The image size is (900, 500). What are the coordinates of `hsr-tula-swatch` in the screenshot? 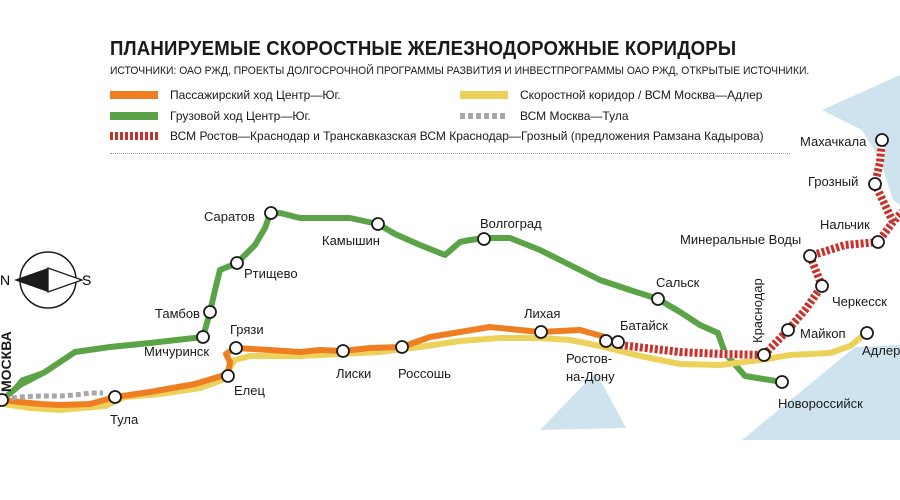 It's located at (484, 116).